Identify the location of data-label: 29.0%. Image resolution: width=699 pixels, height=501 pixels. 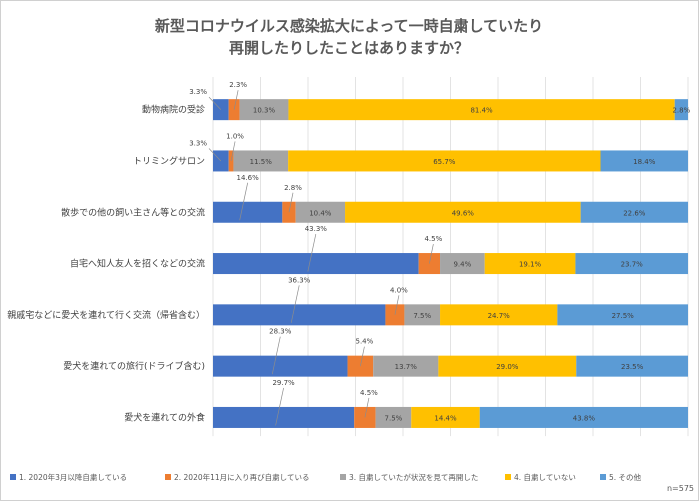
(507, 367).